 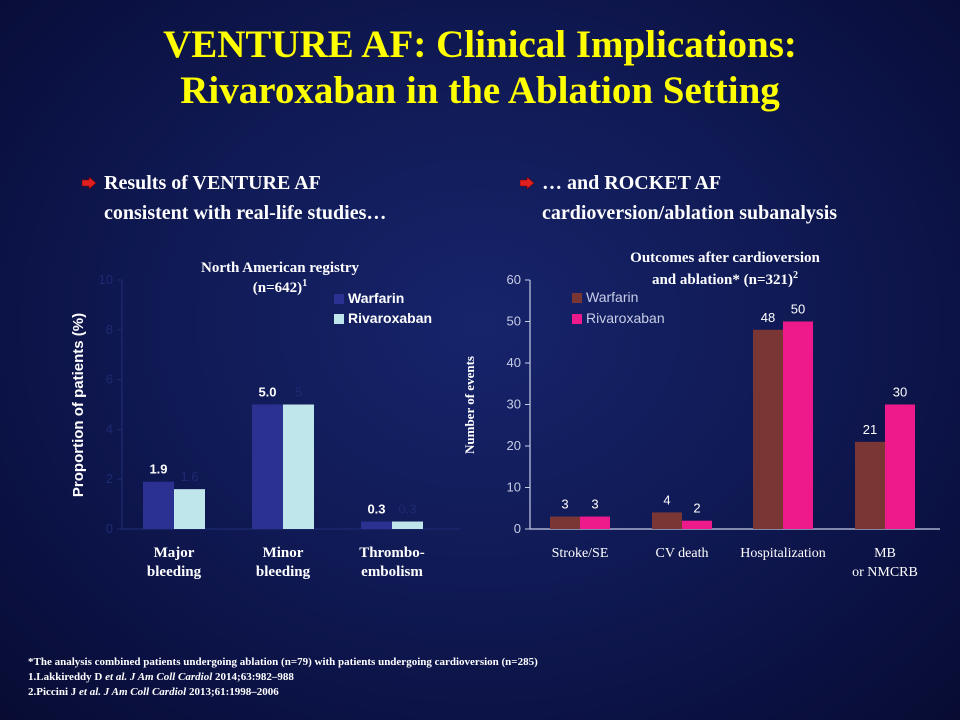 What do you see at coordinates (267, 392) in the screenshot?
I see `registry-data-label: 5.0` at bounding box center [267, 392].